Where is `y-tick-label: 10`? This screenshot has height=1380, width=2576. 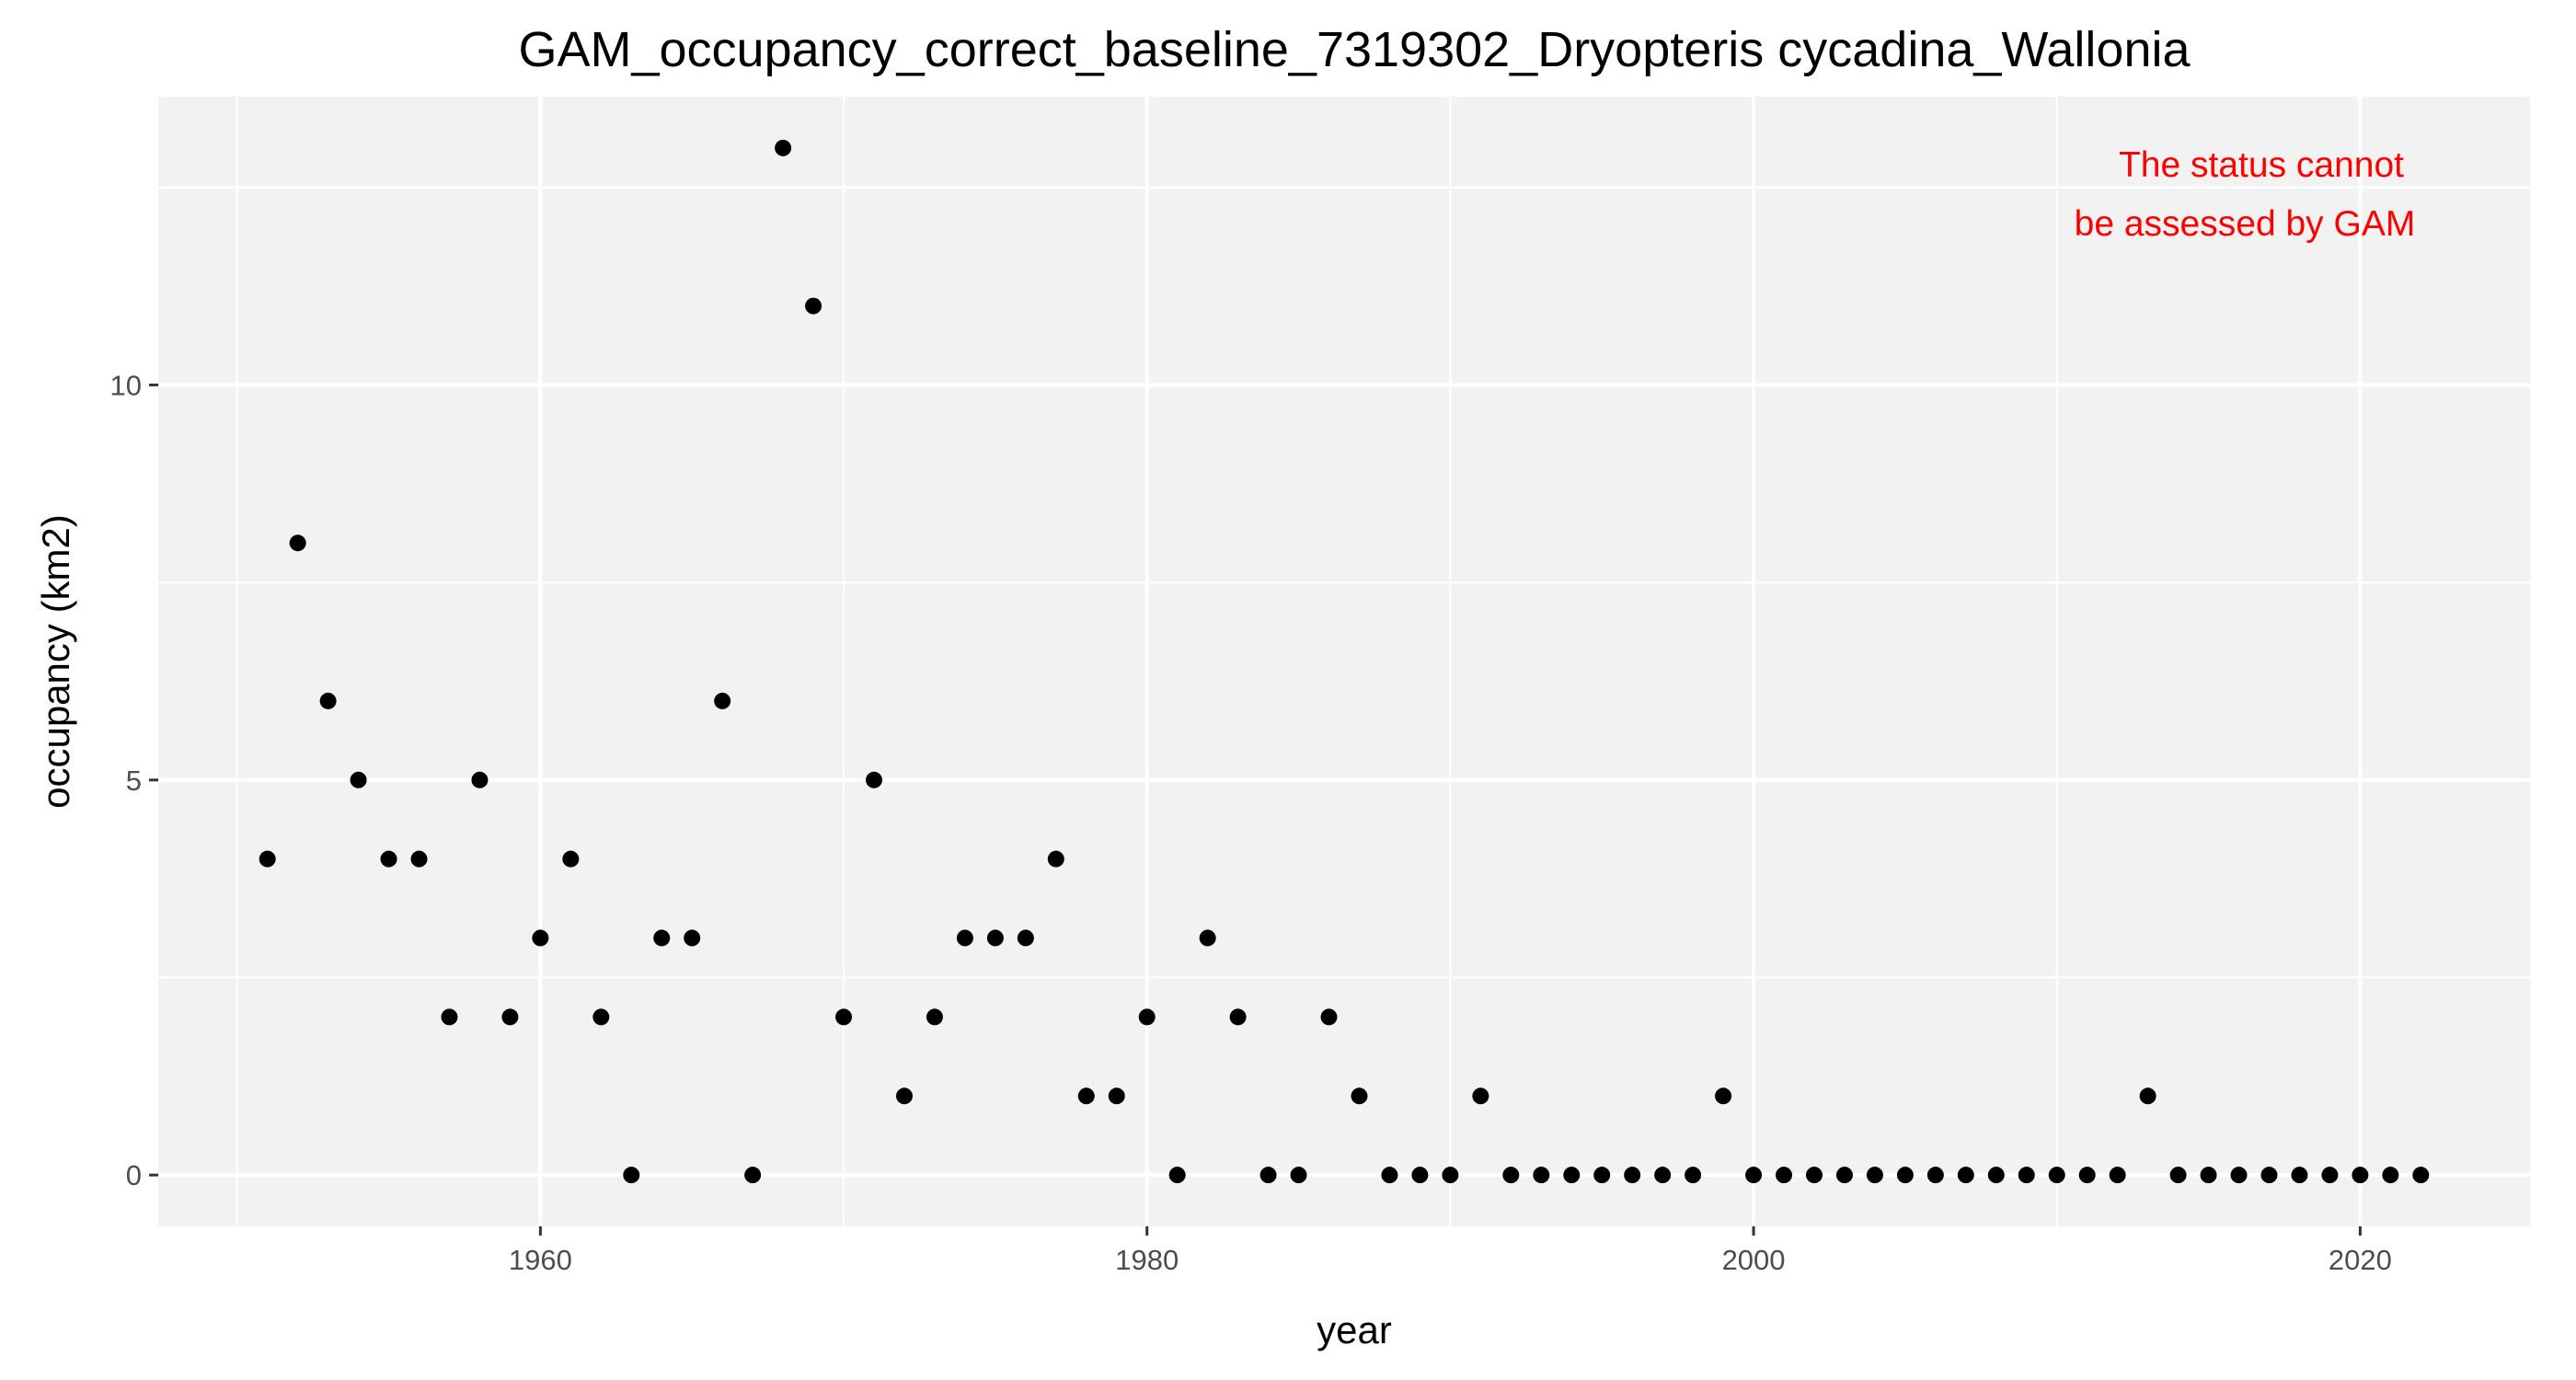 y-tick-label: 10 is located at coordinates (126, 385).